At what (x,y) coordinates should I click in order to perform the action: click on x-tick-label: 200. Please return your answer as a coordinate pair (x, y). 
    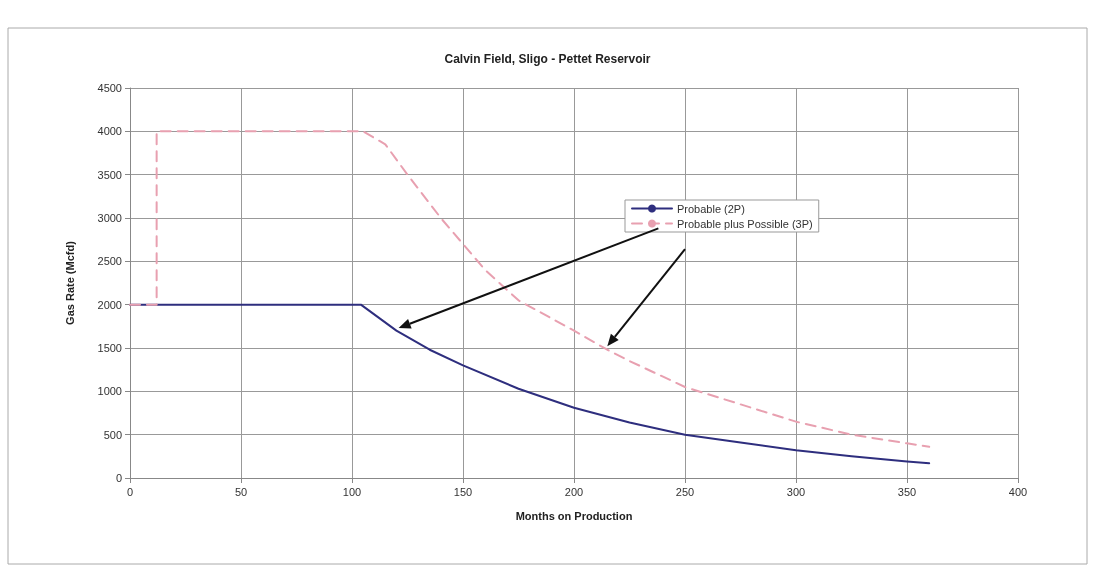
    Looking at the image, I should click on (574, 491).